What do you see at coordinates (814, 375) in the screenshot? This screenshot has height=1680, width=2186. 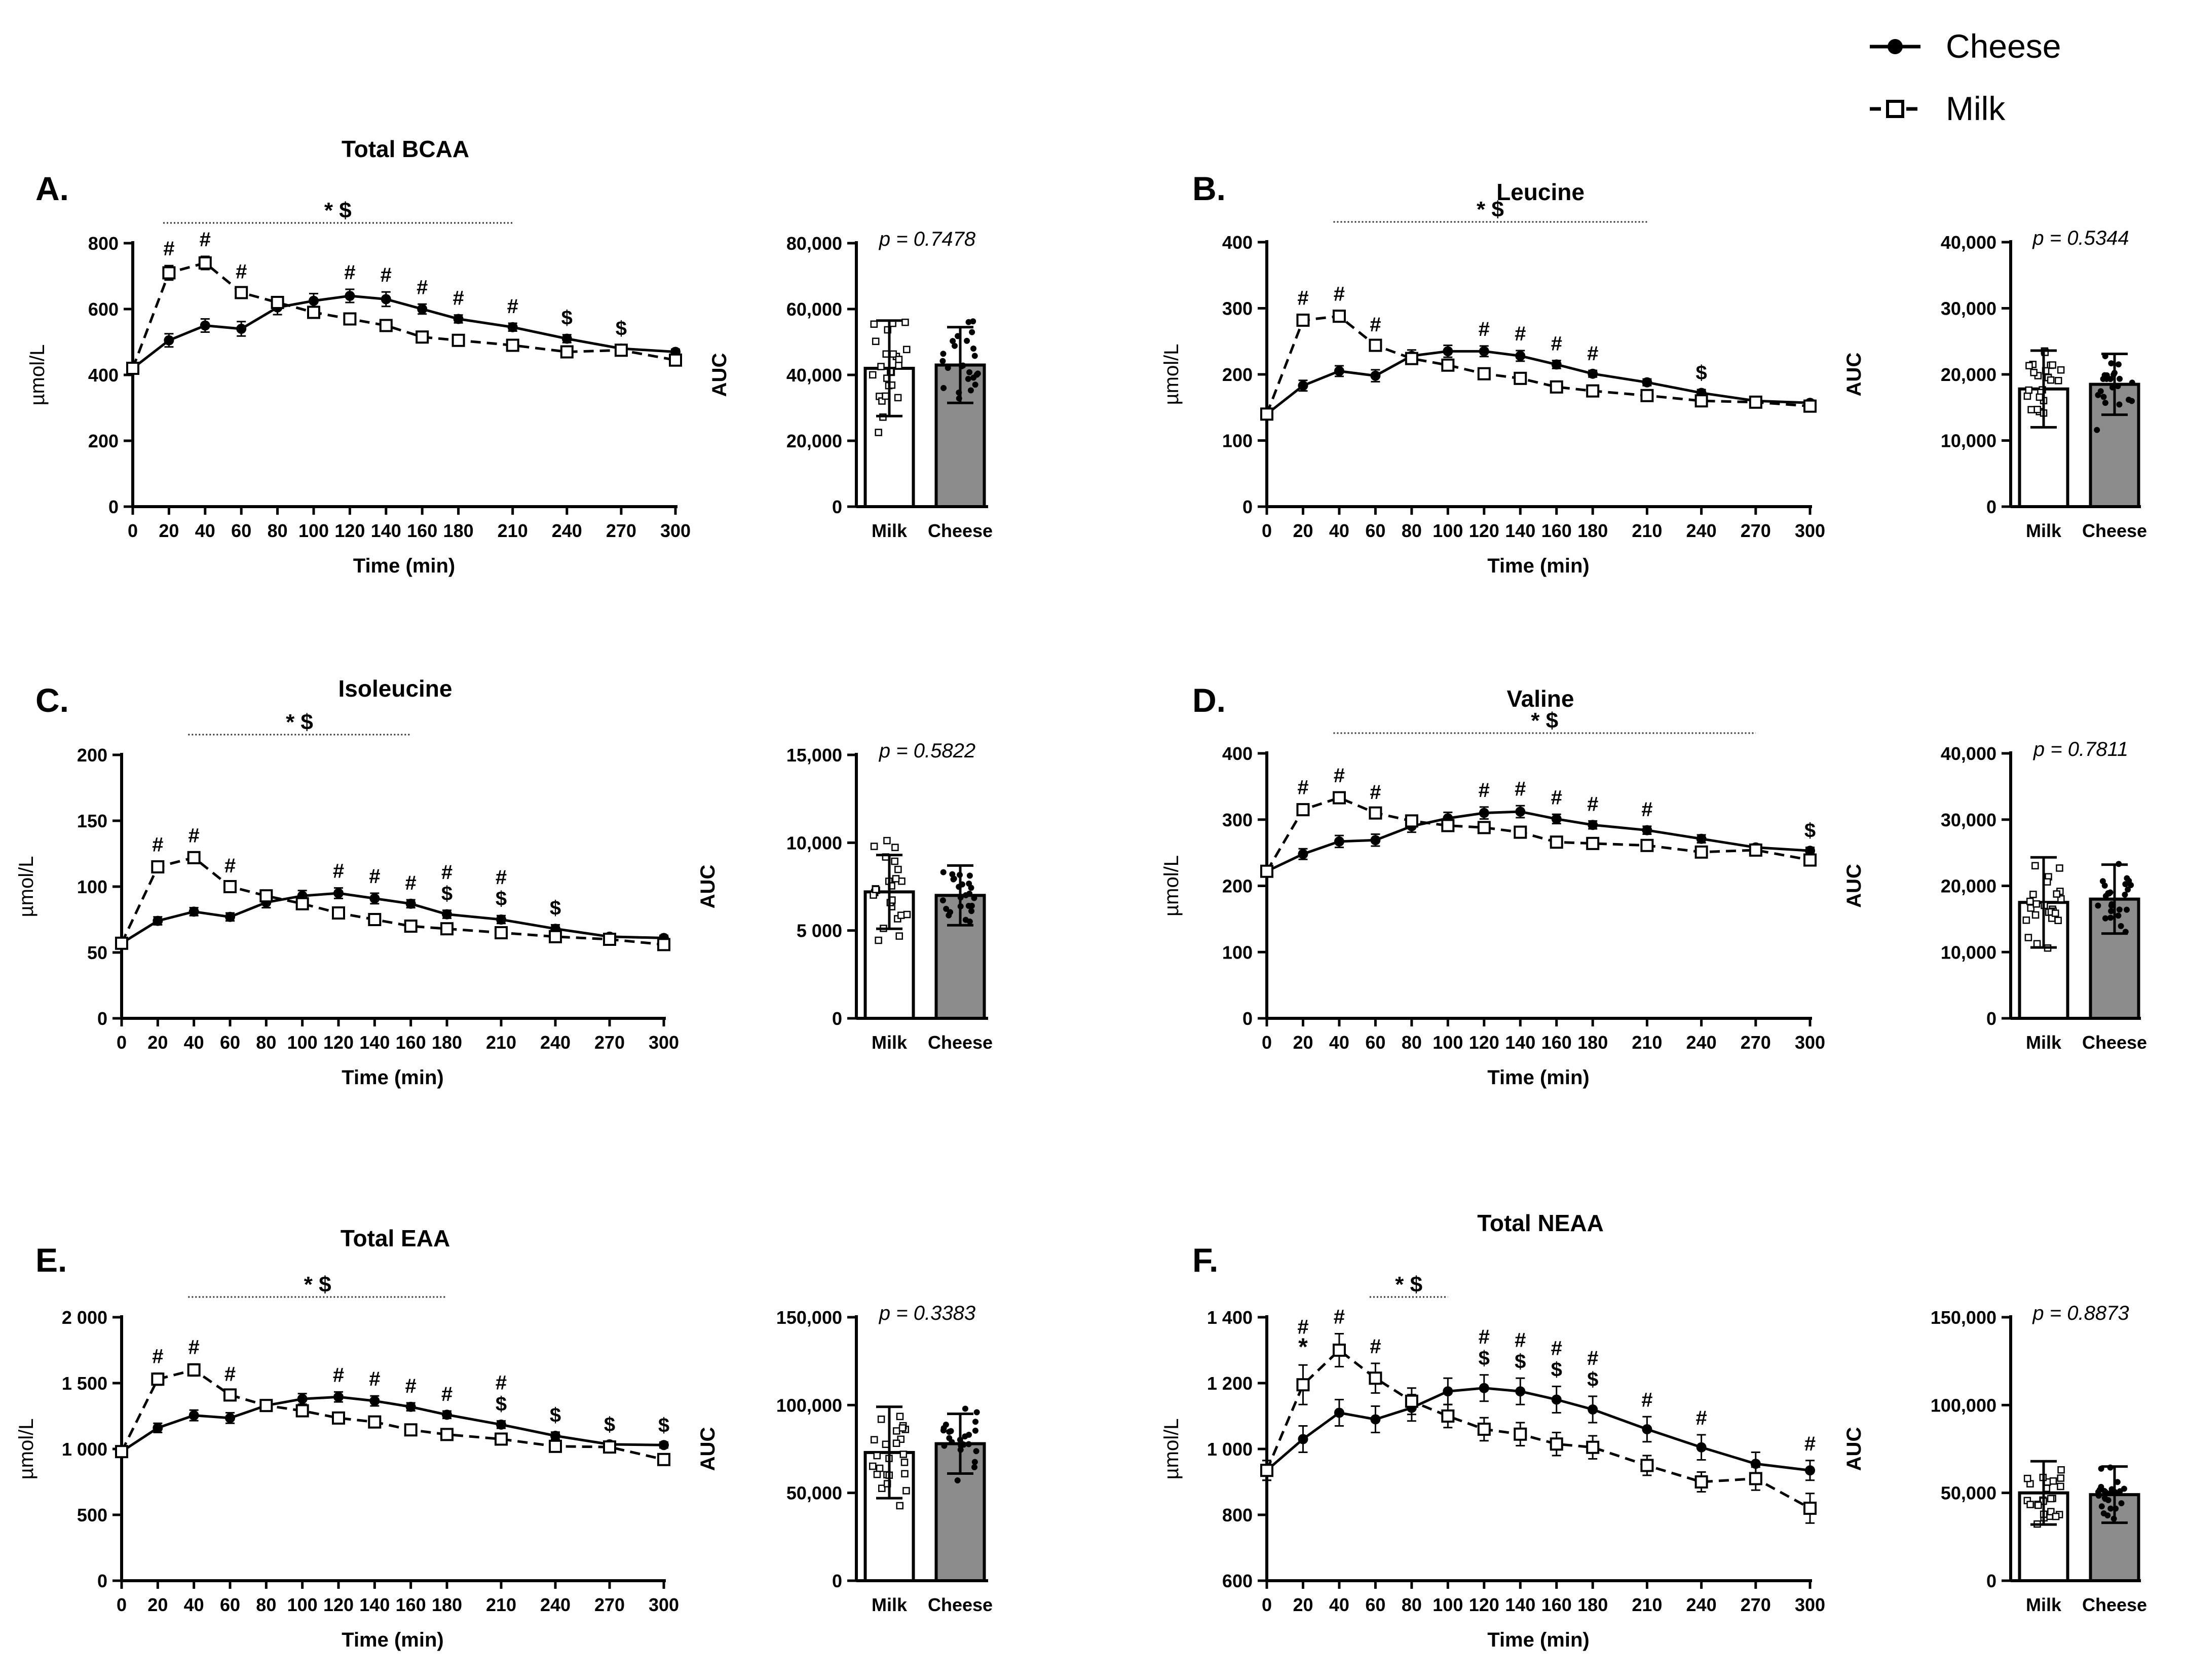 I see `auc-y-tick-label: 40,000` at bounding box center [814, 375].